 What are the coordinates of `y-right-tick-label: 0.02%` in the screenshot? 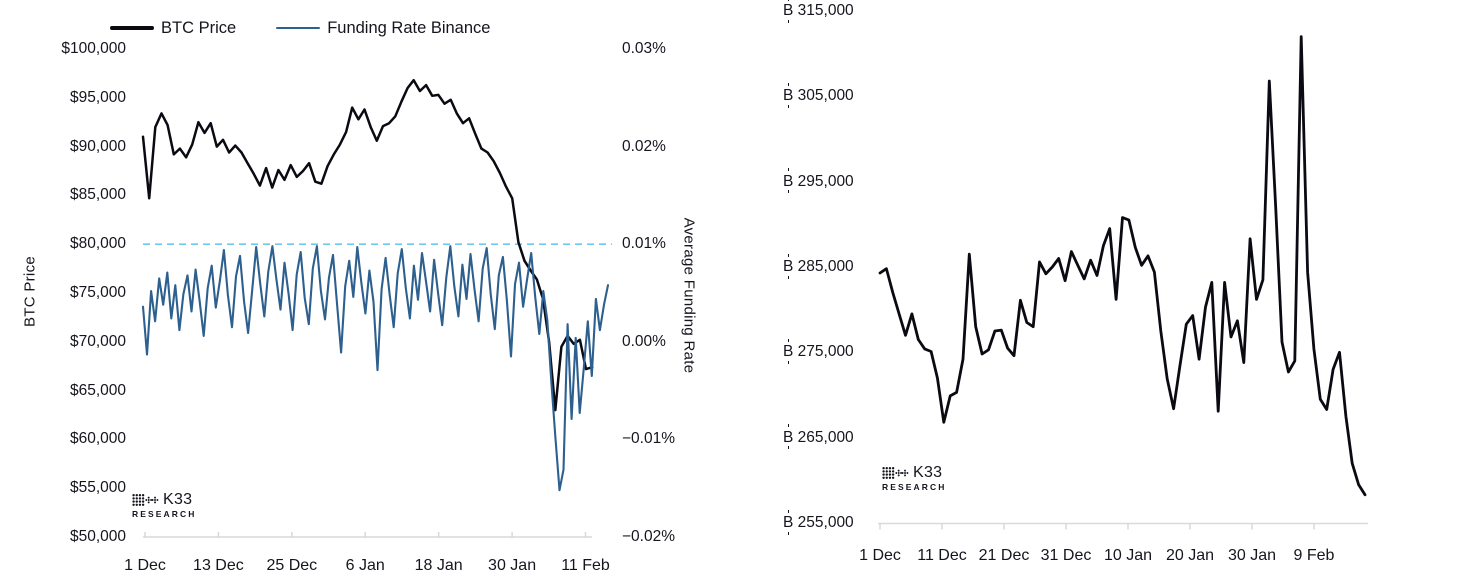 It's located at (644, 146).